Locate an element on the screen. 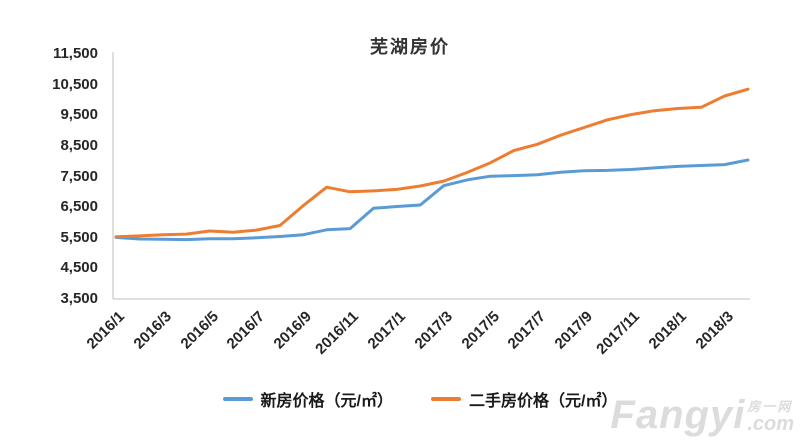 Image resolution: width=800 pixels, height=440 pixels. y-tick-label: 9,500 is located at coordinates (79, 115).